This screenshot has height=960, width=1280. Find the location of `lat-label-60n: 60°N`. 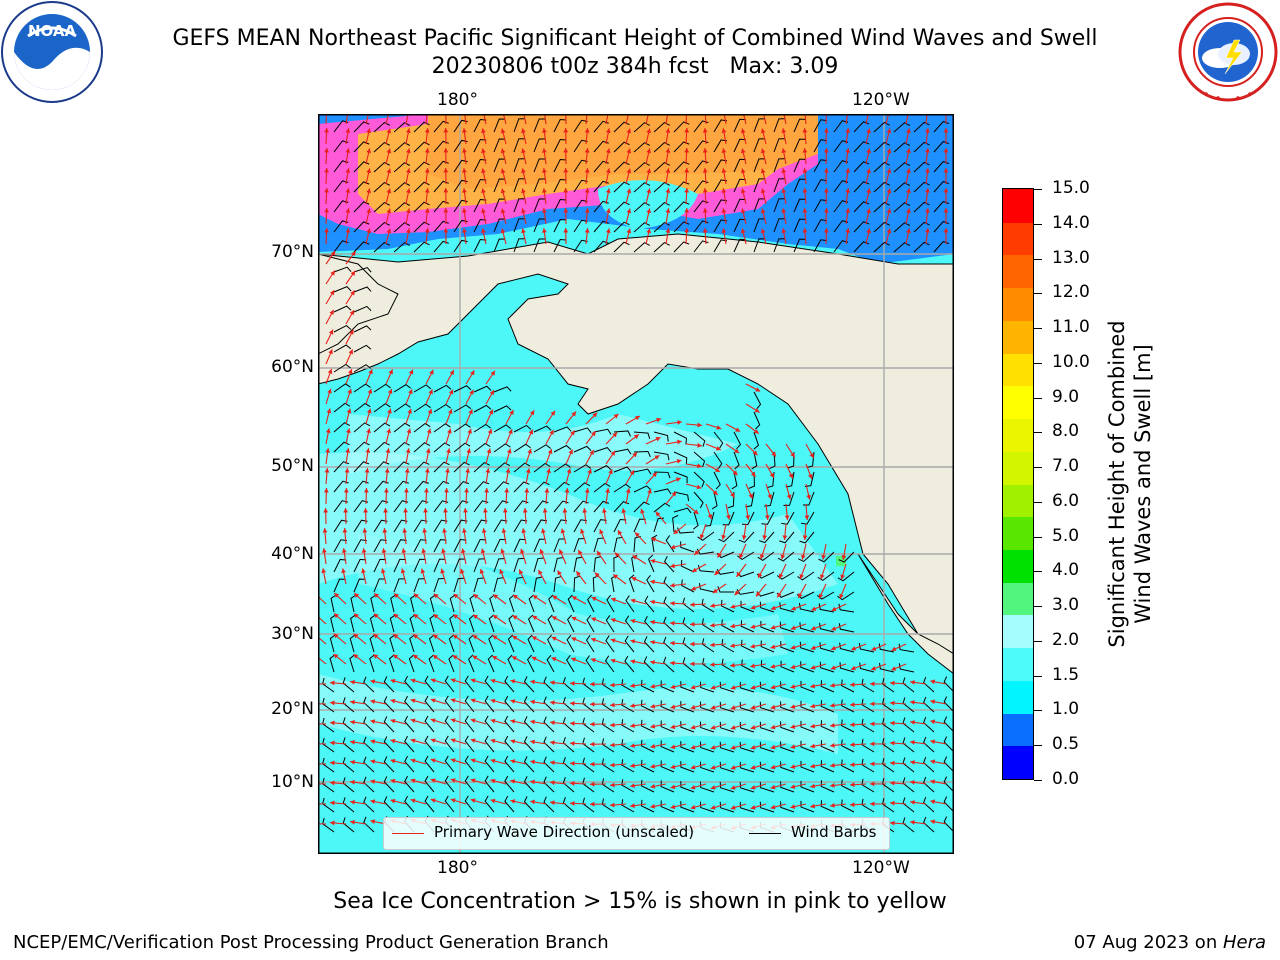

lat-label-60n: 60°N is located at coordinates (292, 367).